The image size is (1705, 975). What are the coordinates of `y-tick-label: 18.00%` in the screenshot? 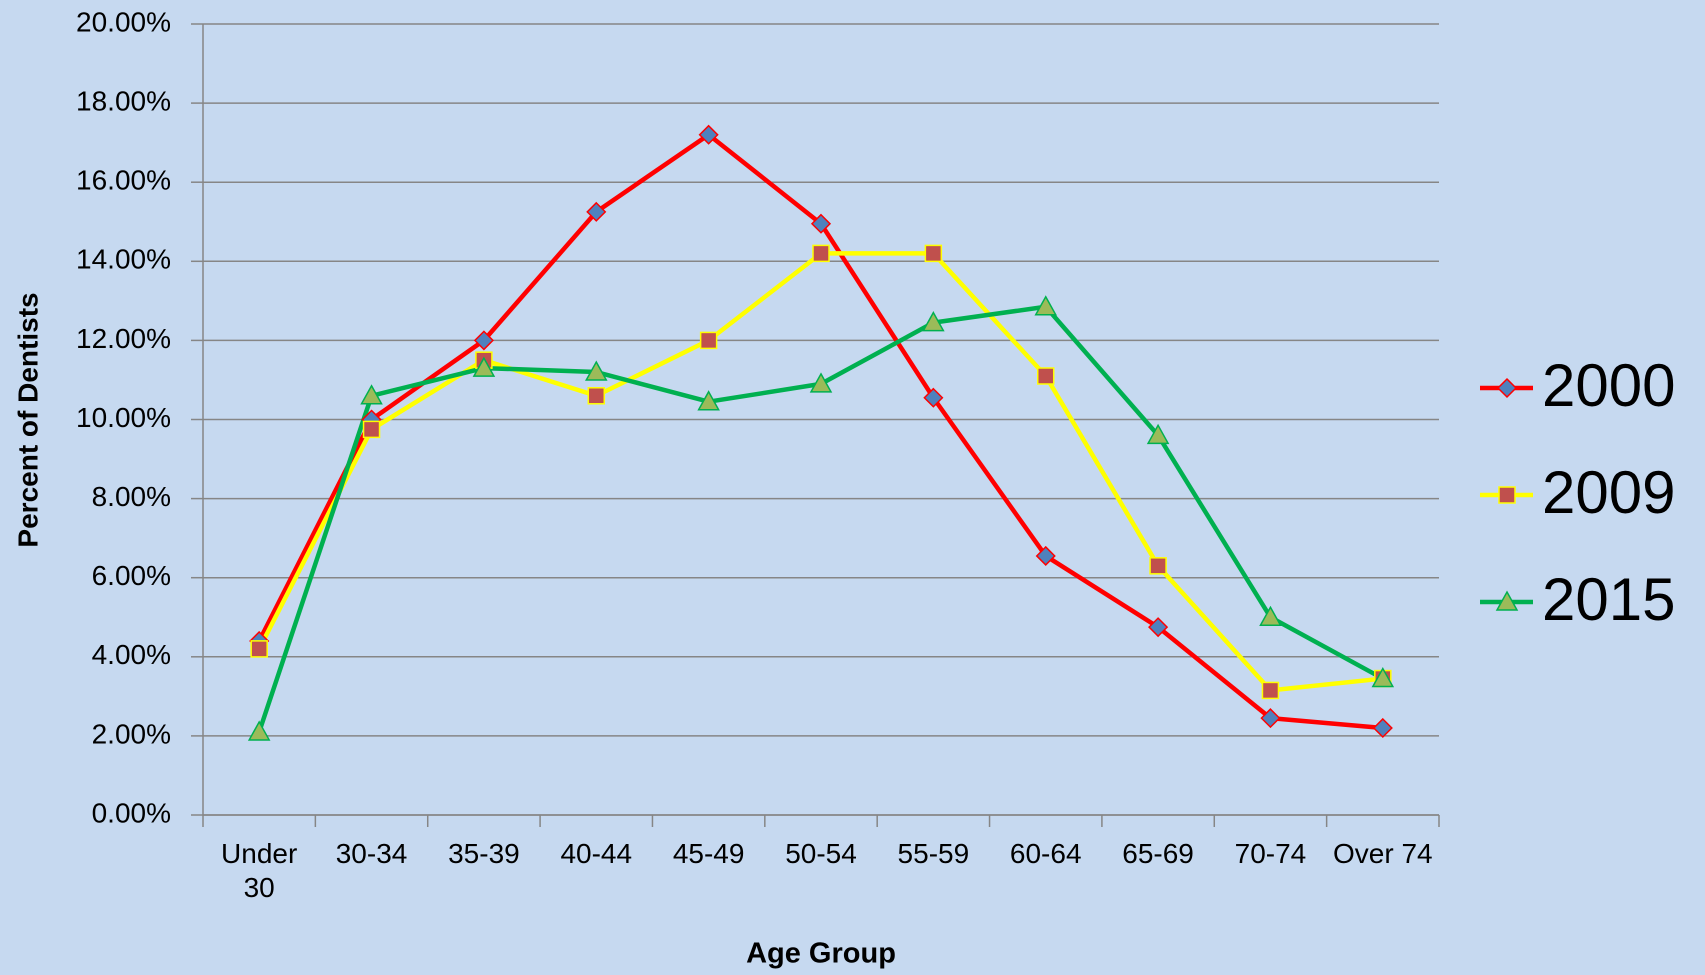 It's located at (123, 100).